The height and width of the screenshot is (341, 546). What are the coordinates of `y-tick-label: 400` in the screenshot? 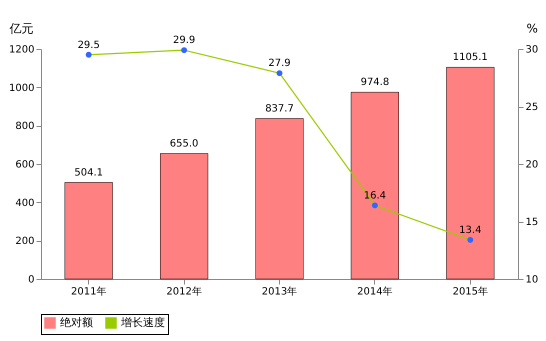 It's located at (24, 203).